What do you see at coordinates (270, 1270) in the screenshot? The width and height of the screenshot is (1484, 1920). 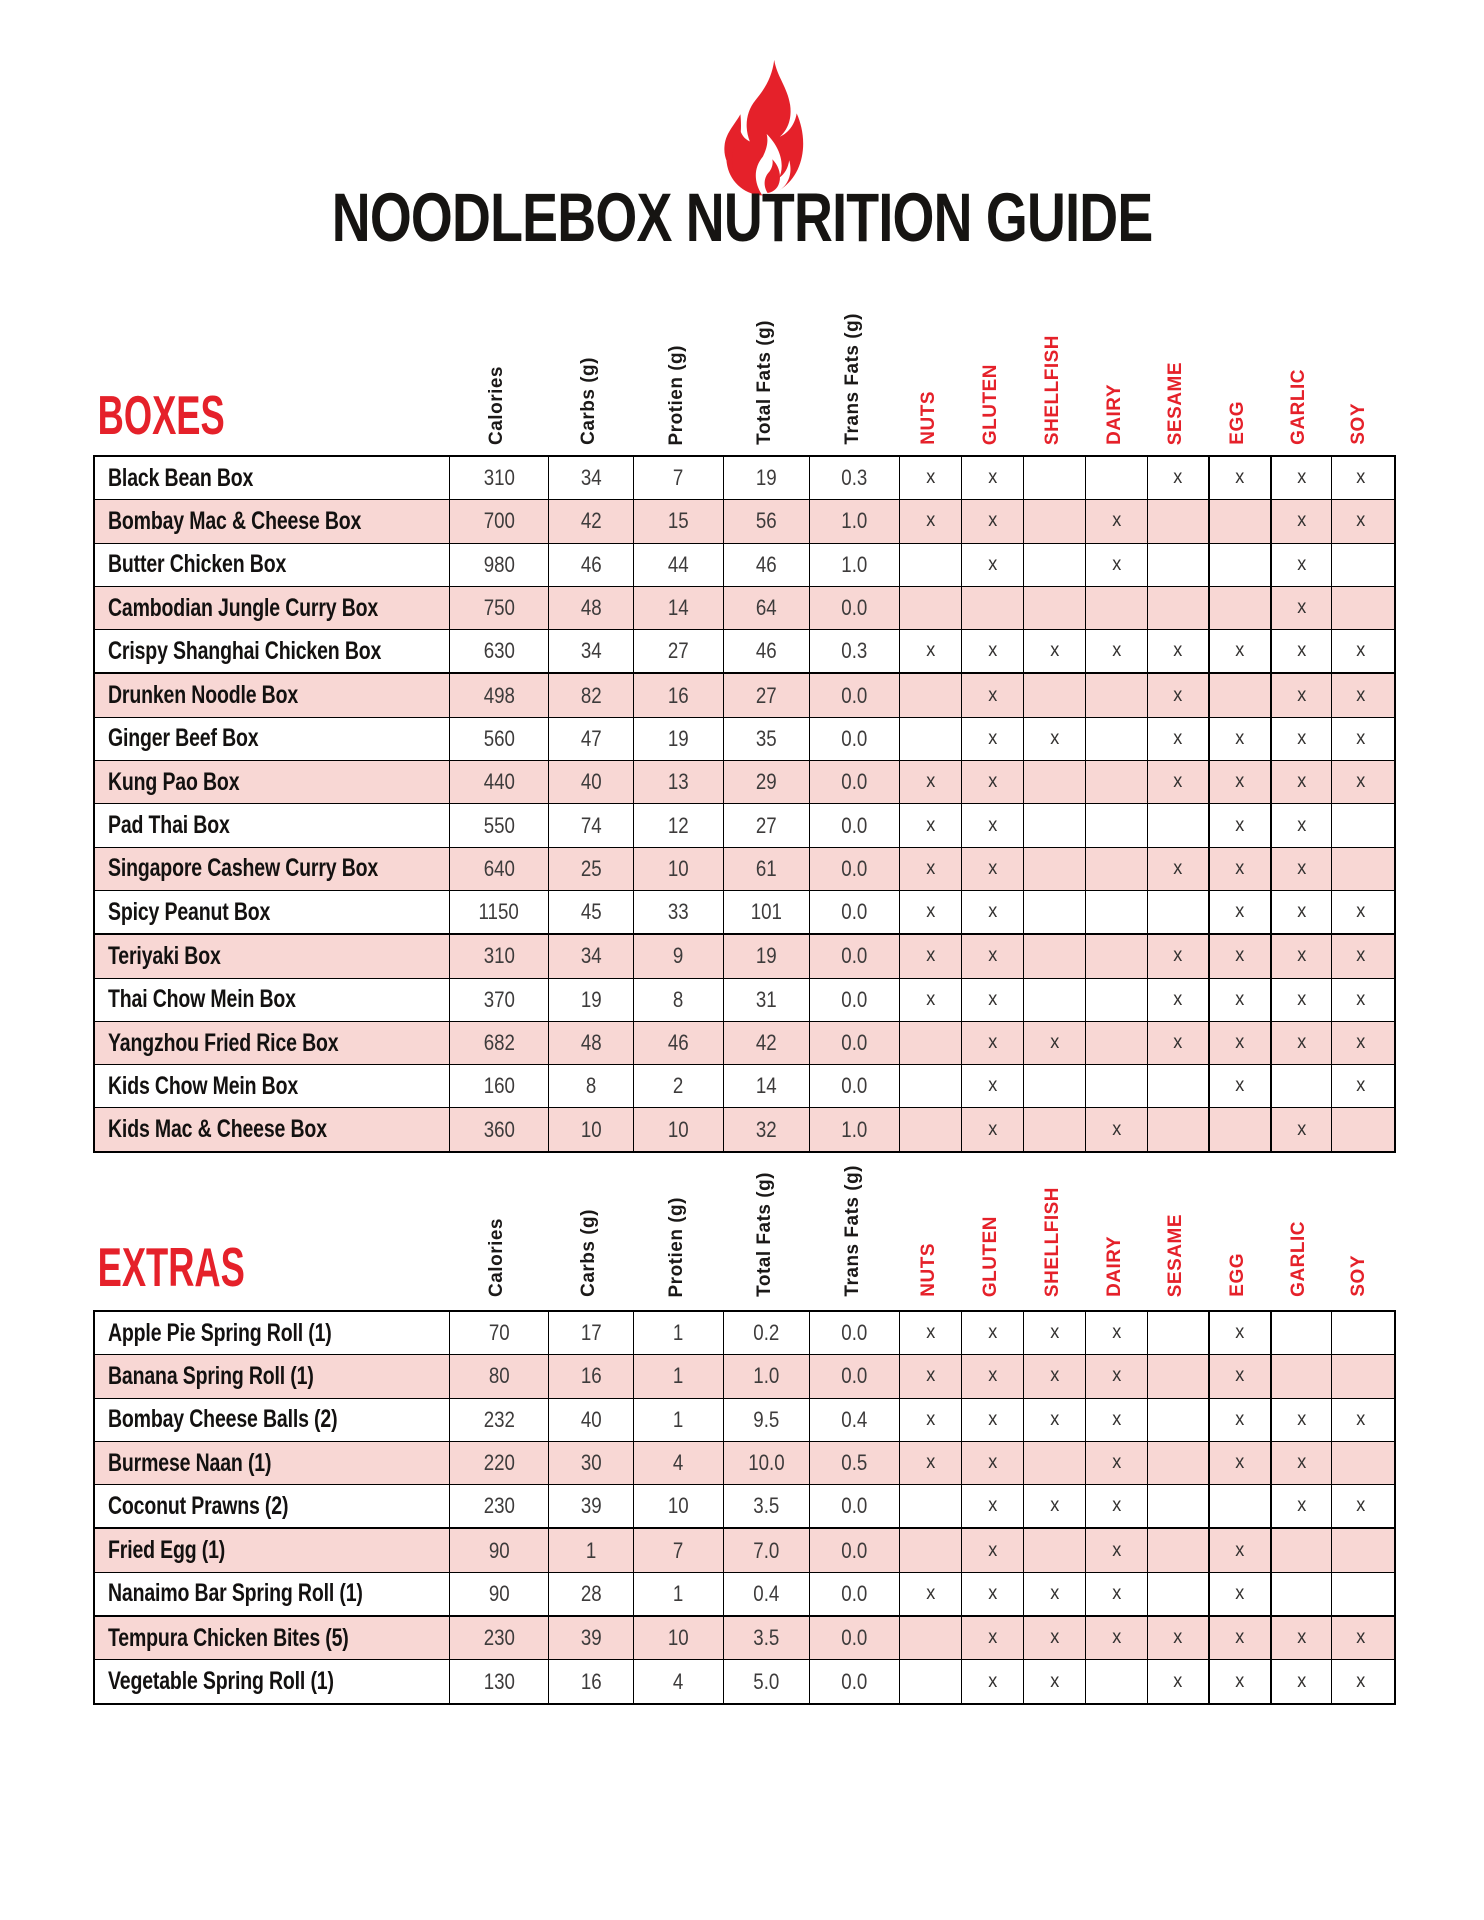 I see `extras-section-cell: EXTRAS` at bounding box center [270, 1270].